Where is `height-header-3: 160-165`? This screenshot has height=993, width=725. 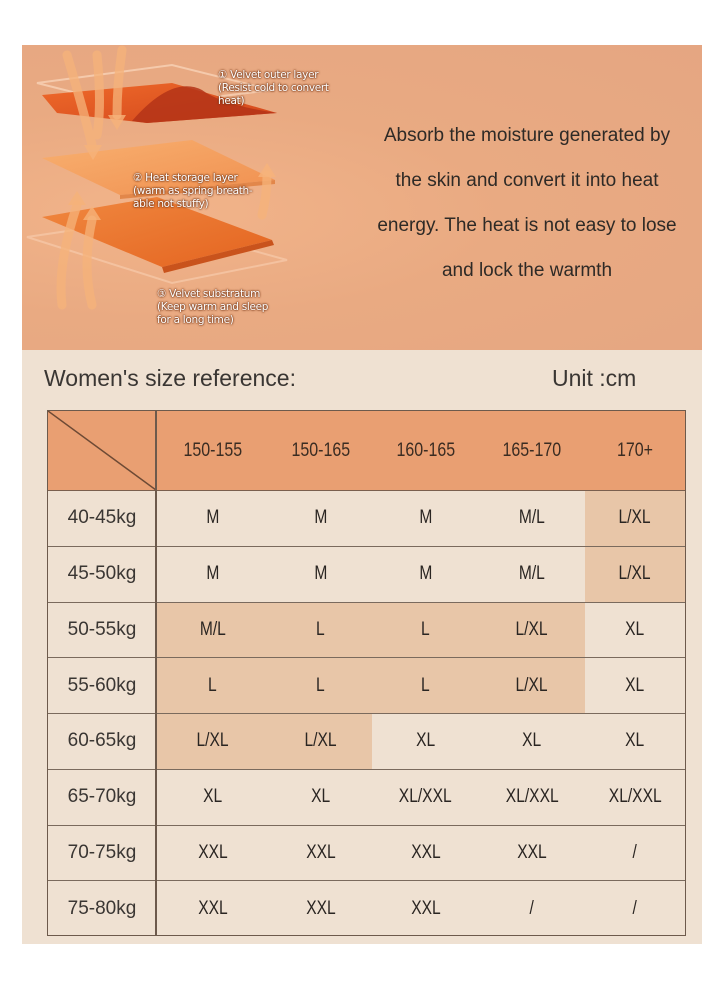 height-header-3: 160-165 is located at coordinates (425, 449).